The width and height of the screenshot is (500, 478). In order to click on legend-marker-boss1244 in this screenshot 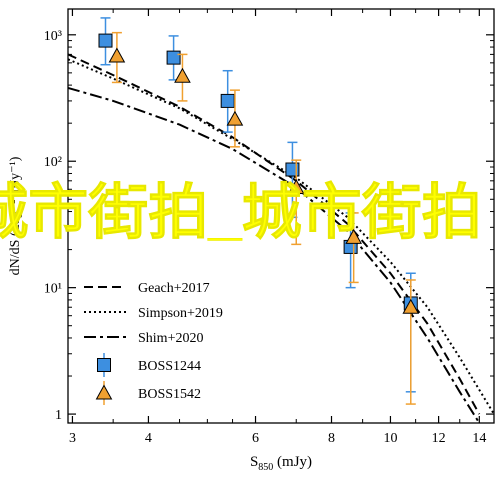, I will do `click(104, 365)`.